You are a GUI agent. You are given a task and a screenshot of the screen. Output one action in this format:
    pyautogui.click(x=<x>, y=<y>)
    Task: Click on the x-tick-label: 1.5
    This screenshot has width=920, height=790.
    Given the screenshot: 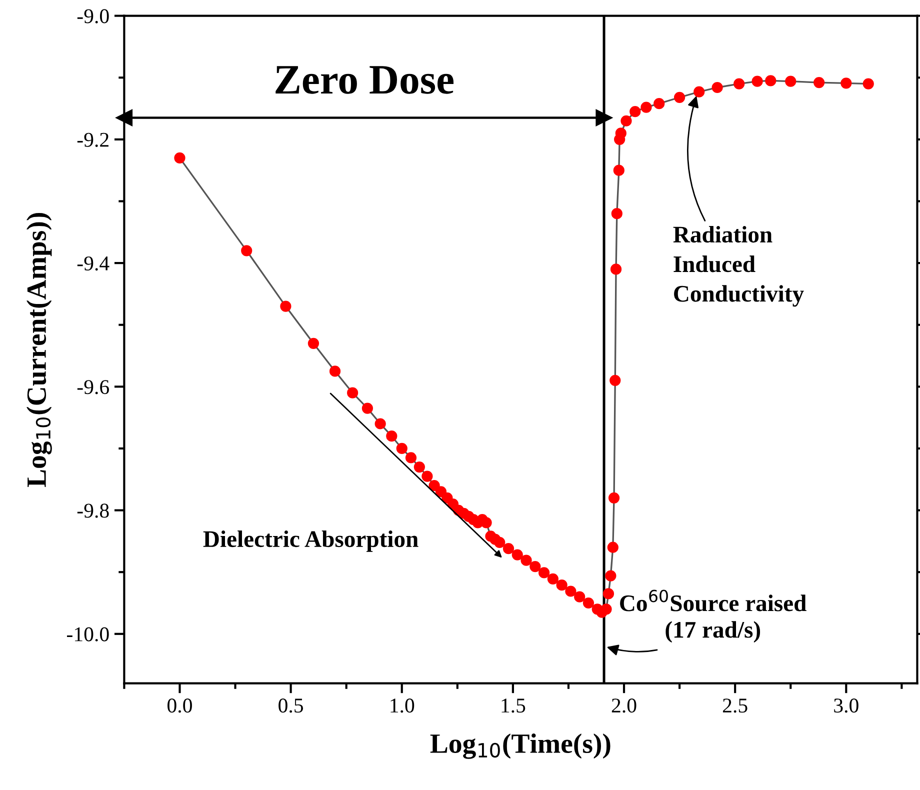 What is the action you would take?
    pyautogui.click(x=514, y=705)
    